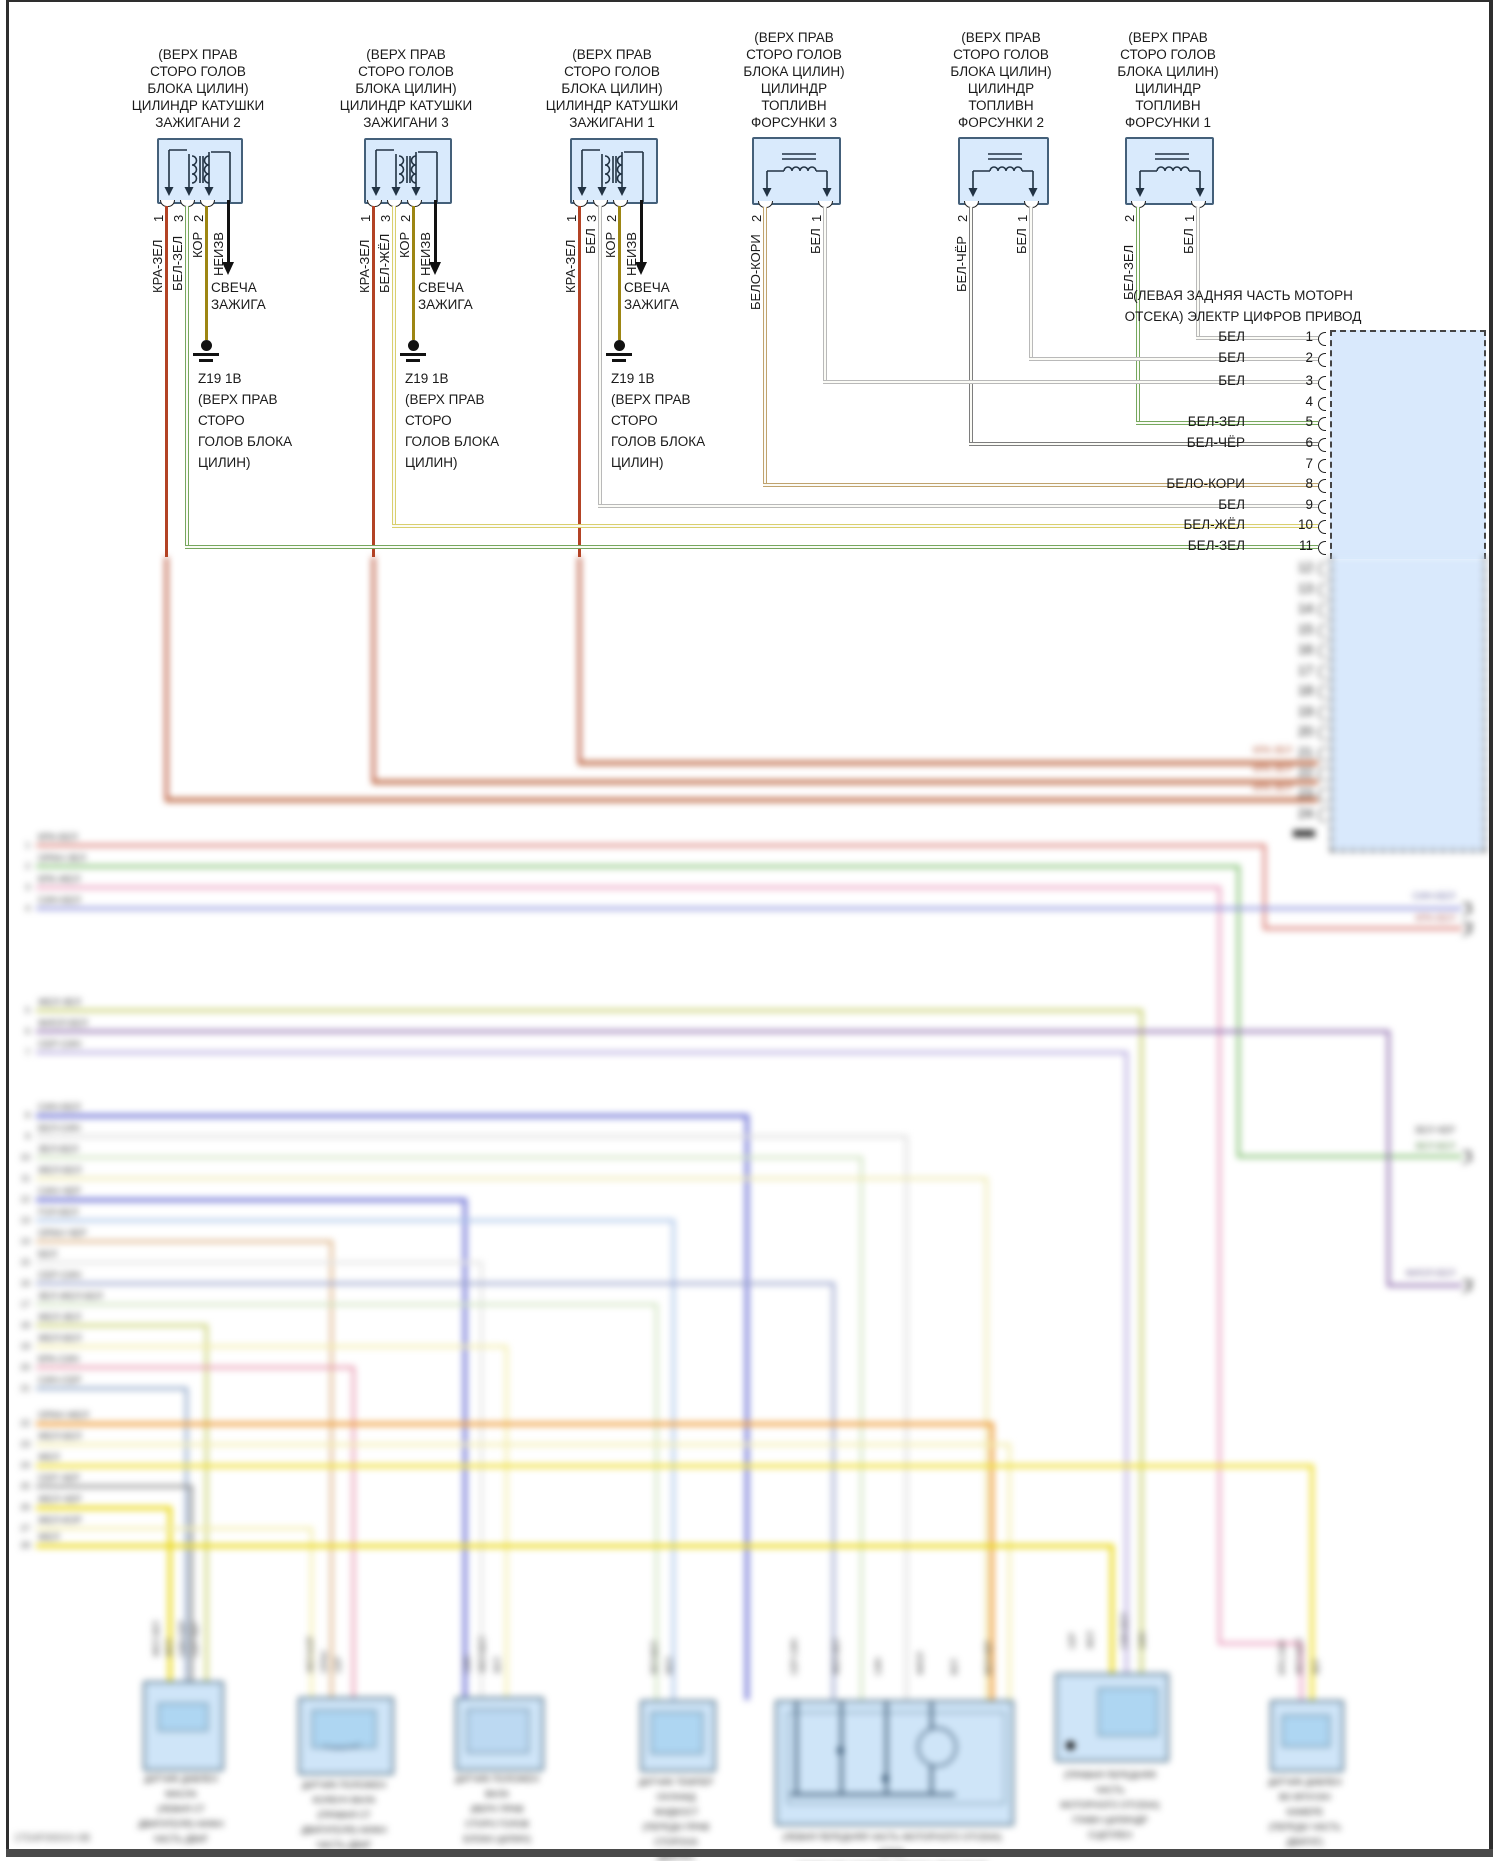 The image size is (1500, 1861). Describe the element at coordinates (59, 879) in the screenshot. I see `blurred-wire-label: КРА-ЖЕЛ` at that location.